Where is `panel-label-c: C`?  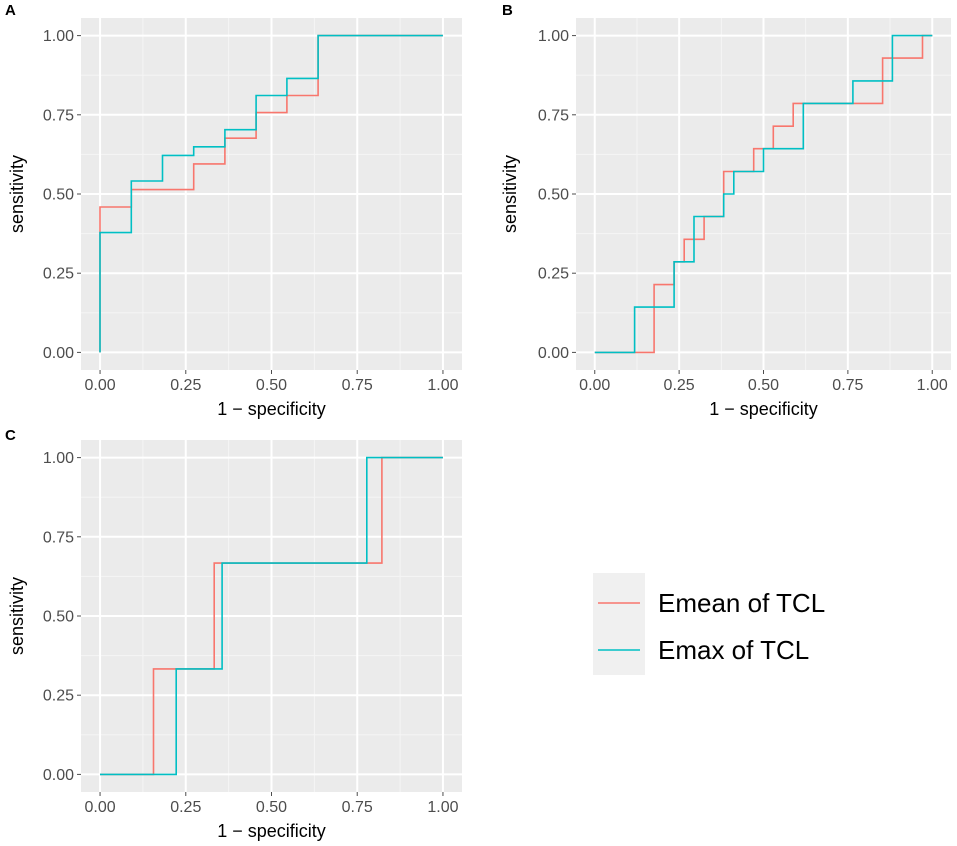 panel-label-c: C is located at coordinates (10, 435).